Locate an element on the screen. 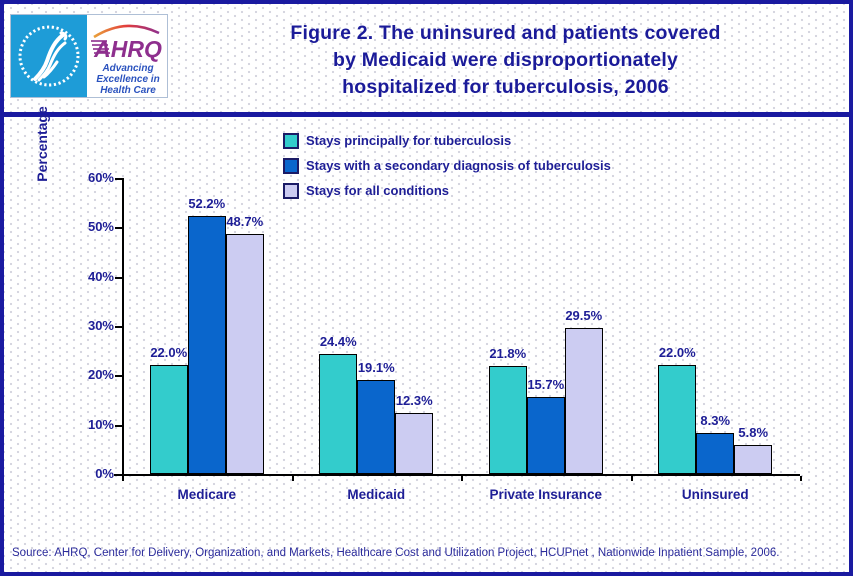  ahrq-wordmark-panel: AHRQ Advancing Excellence in Health Care is located at coordinates (127, 56).